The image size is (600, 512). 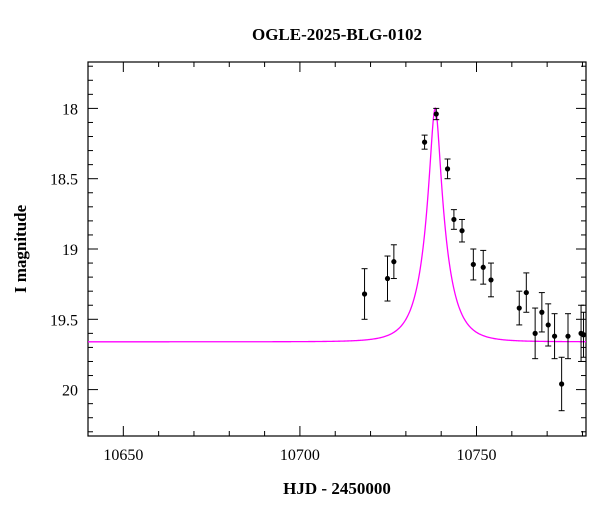 What do you see at coordinates (477, 455) in the screenshot?
I see `x-tick-label: 10750` at bounding box center [477, 455].